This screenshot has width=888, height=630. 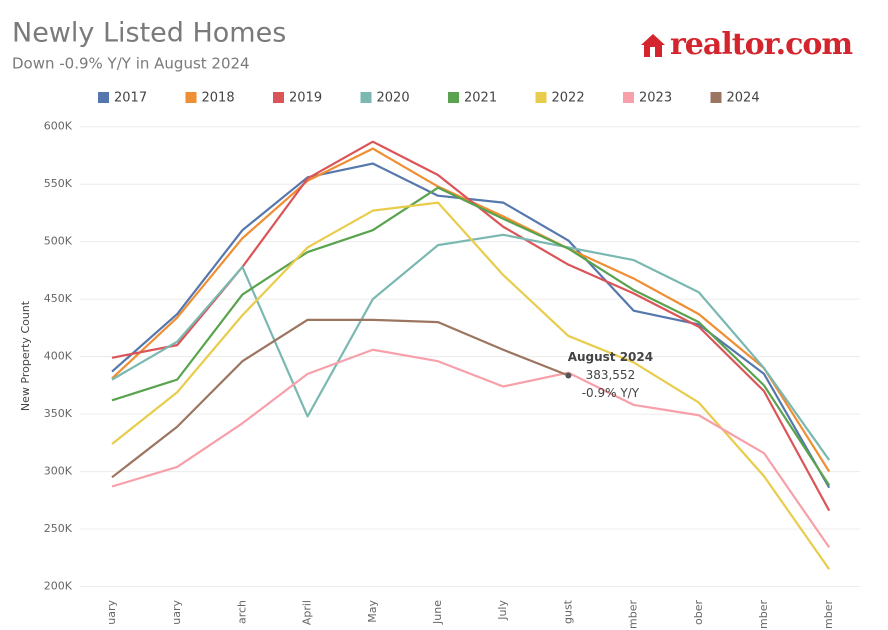 What do you see at coordinates (130, 98) in the screenshot?
I see `legend-label: 2017` at bounding box center [130, 98].